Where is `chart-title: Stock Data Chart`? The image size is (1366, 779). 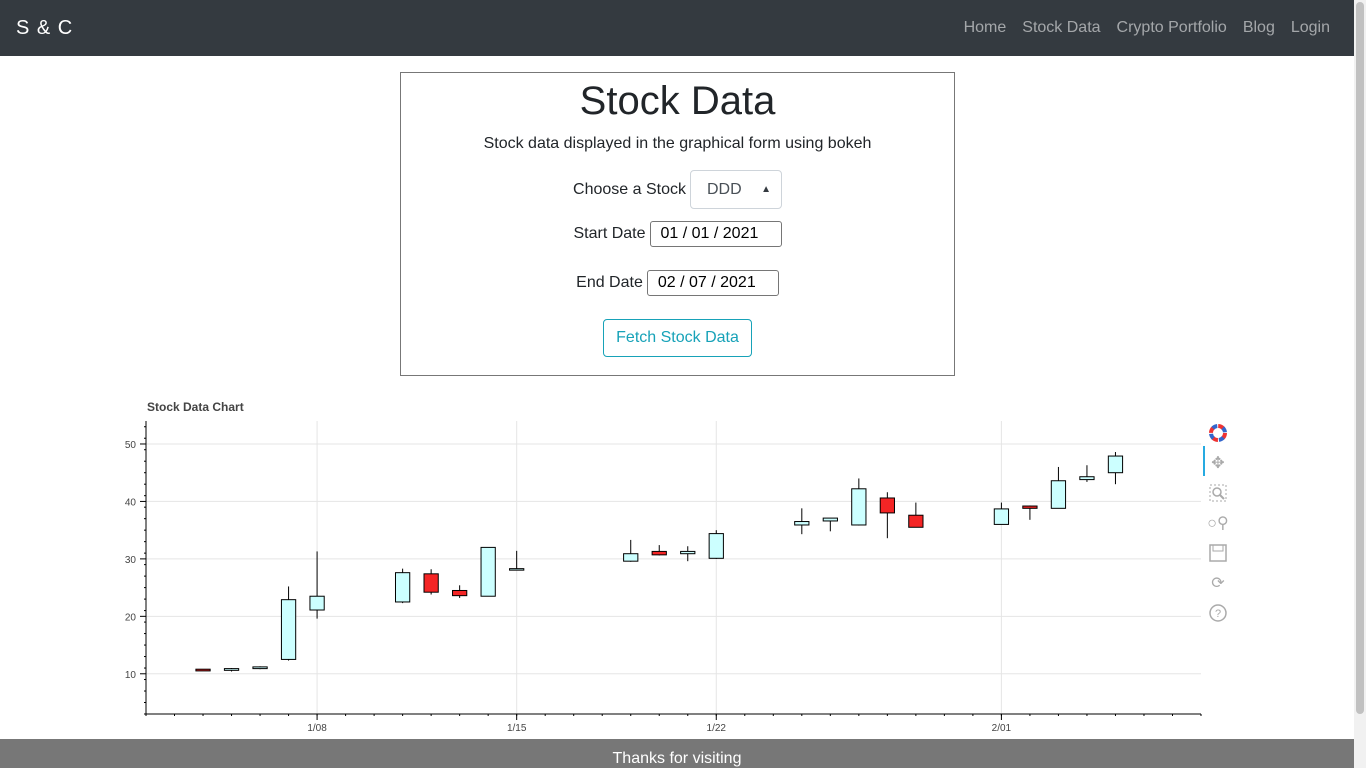
chart-title: Stock Data Chart is located at coordinates (195, 407).